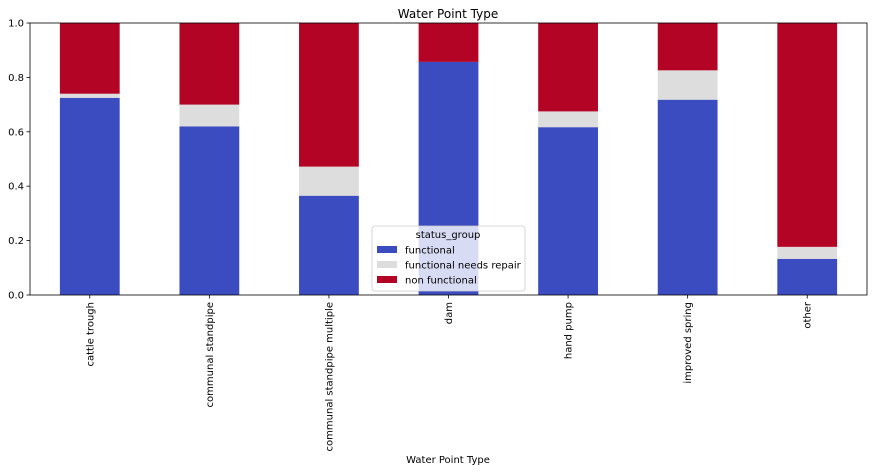 The width and height of the screenshot is (874, 476). I want to click on y-tick-label: 0.0, so click(16, 296).